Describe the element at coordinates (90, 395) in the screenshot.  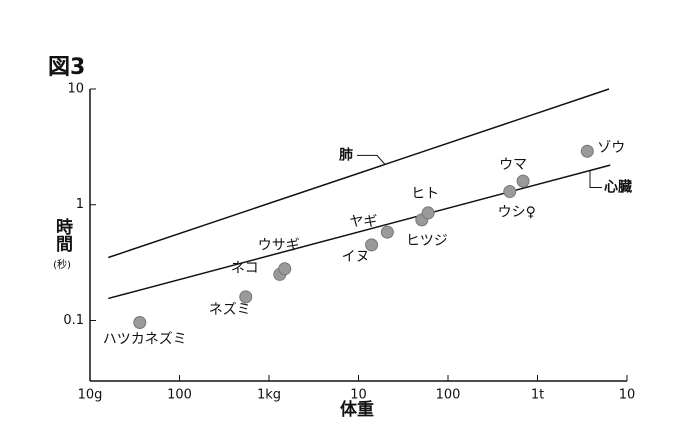
I see `x-tick-label: 10g` at that location.